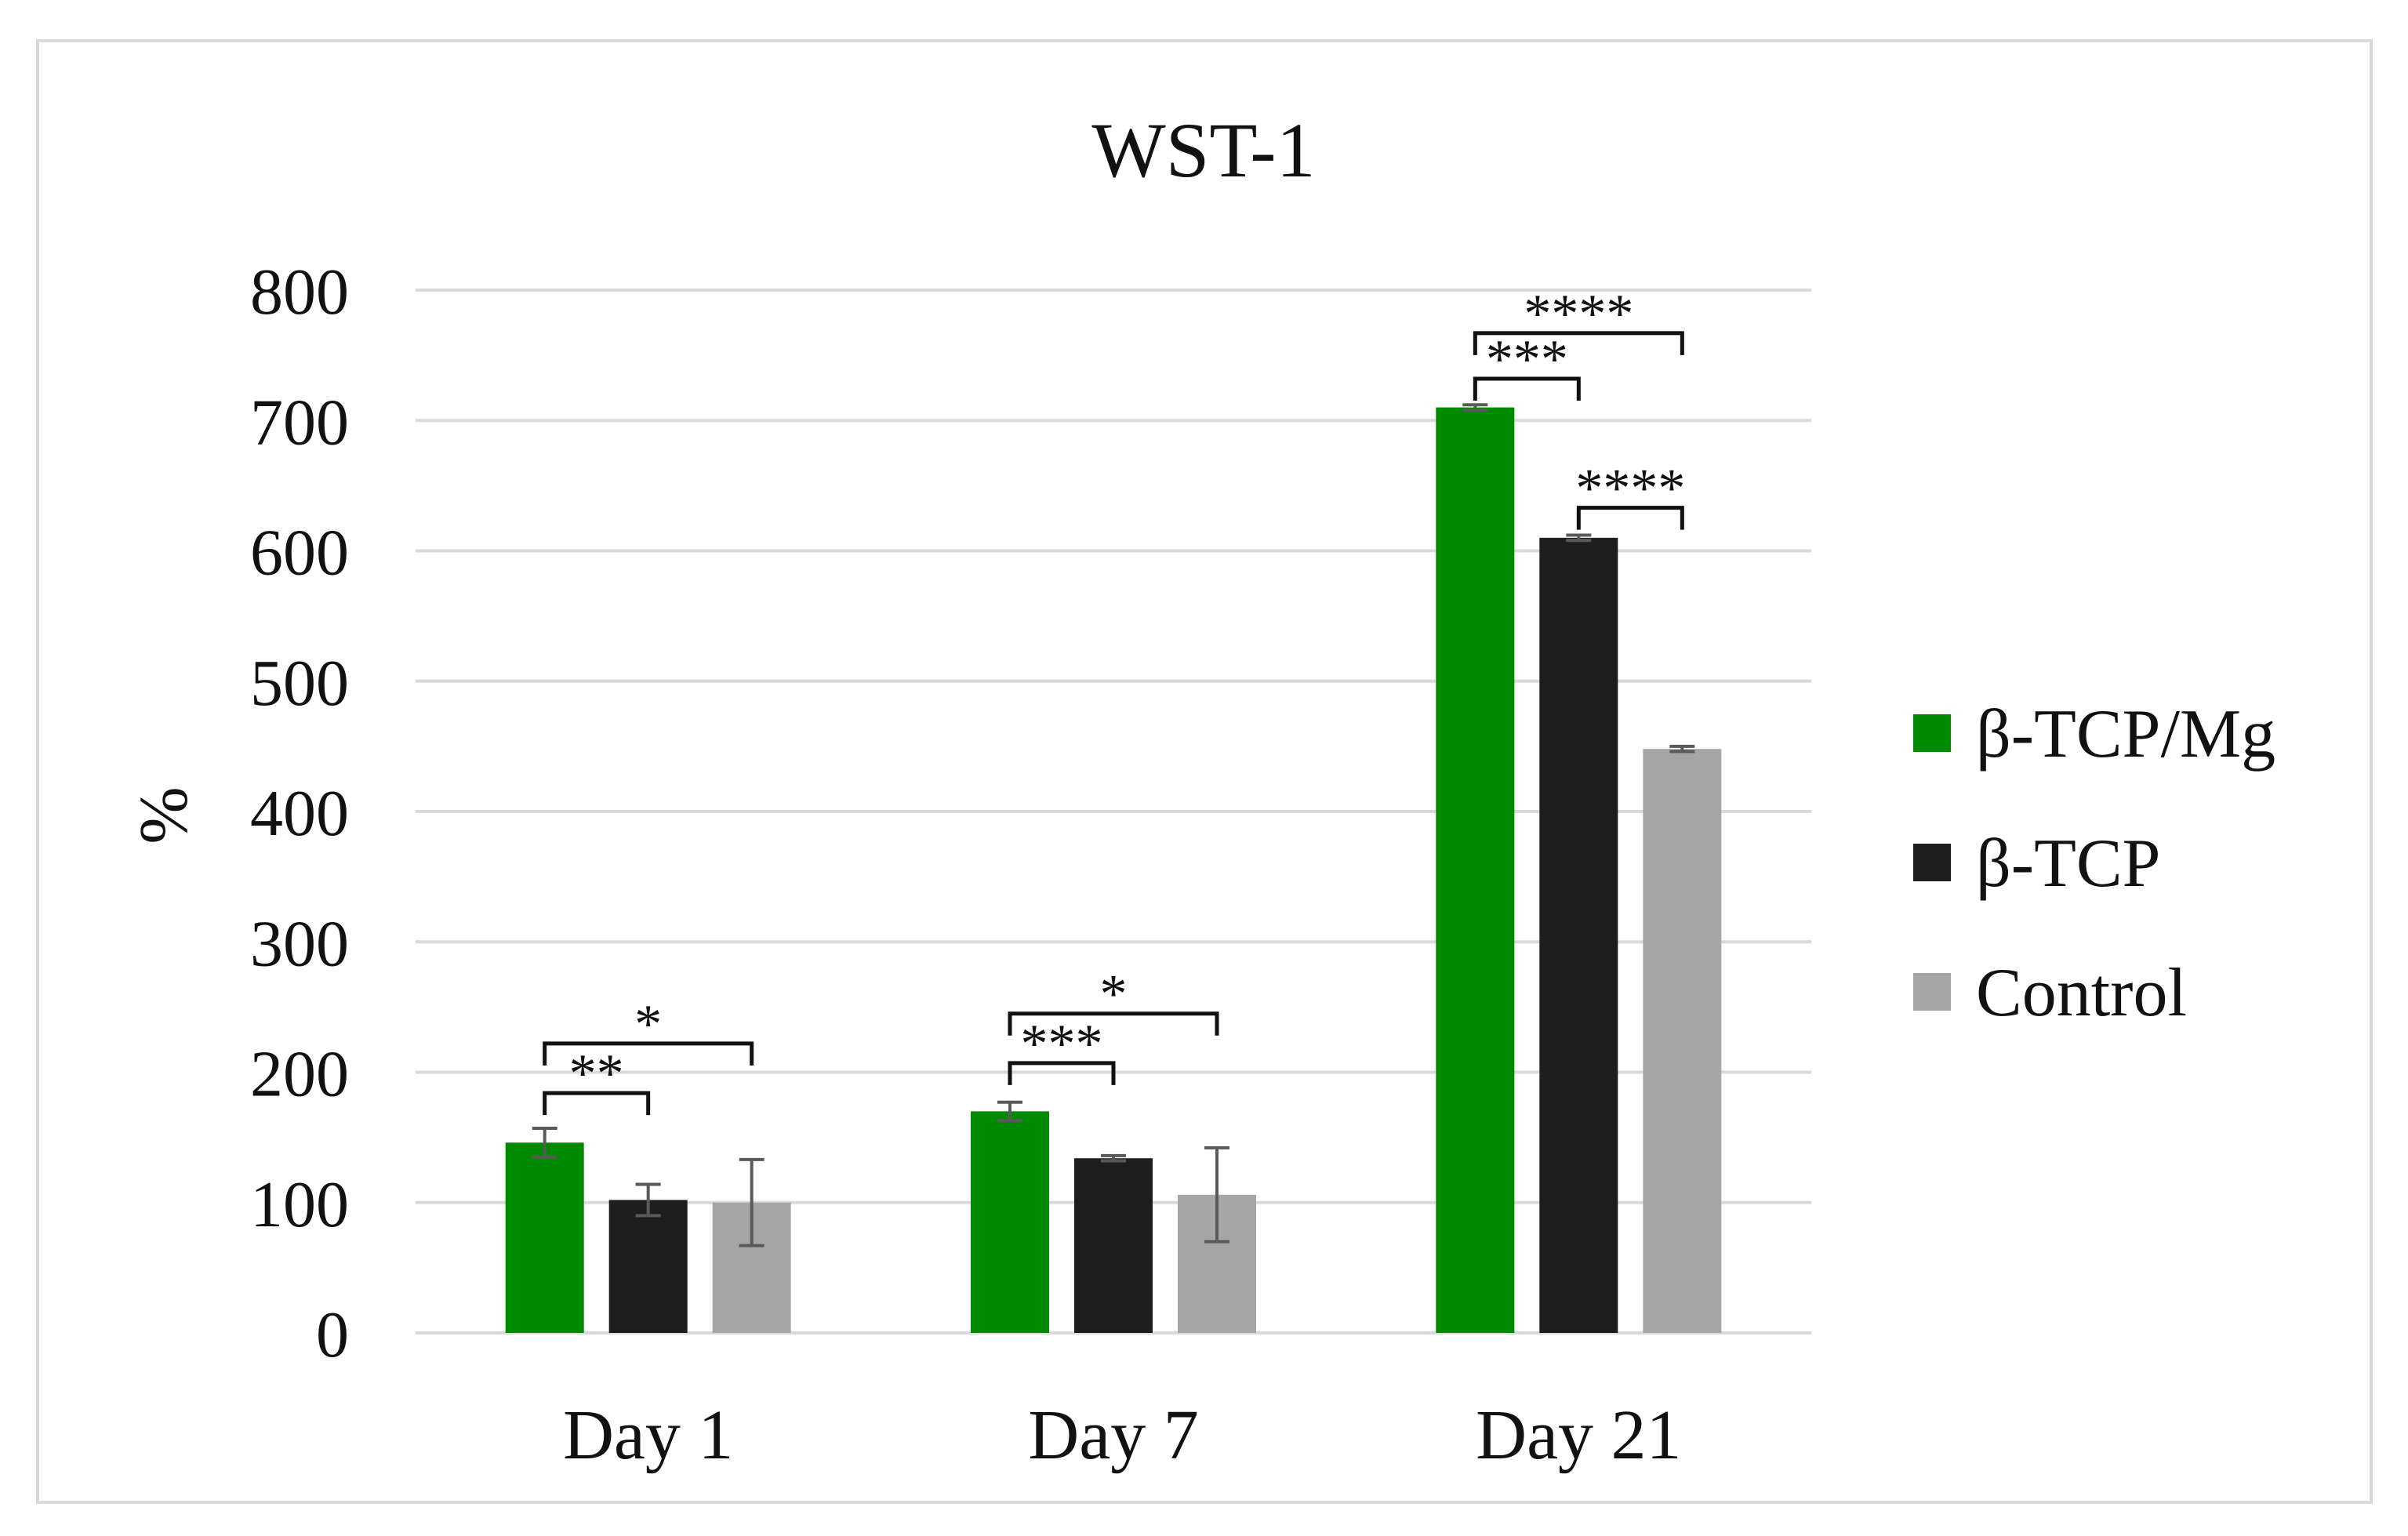 The width and height of the screenshot is (2408, 1536). Describe the element at coordinates (1578, 1435) in the screenshot. I see `x-tick-label: Day 21` at that location.